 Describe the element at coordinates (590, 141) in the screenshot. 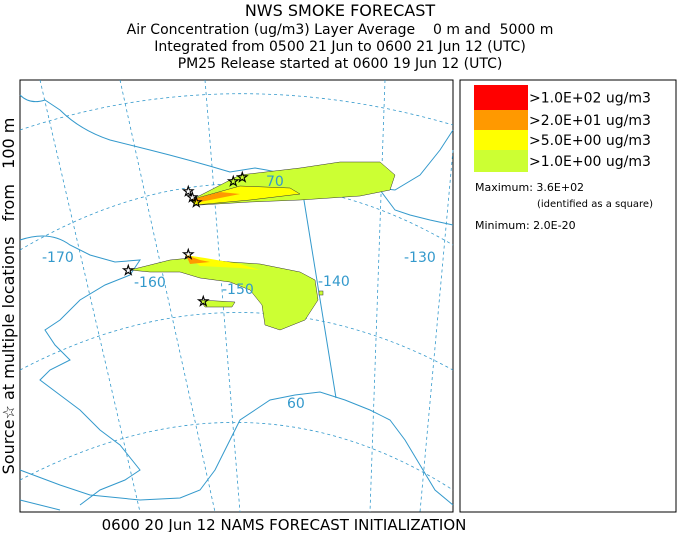

I see `legend-label: >5.0E+00 ug/m3` at that location.